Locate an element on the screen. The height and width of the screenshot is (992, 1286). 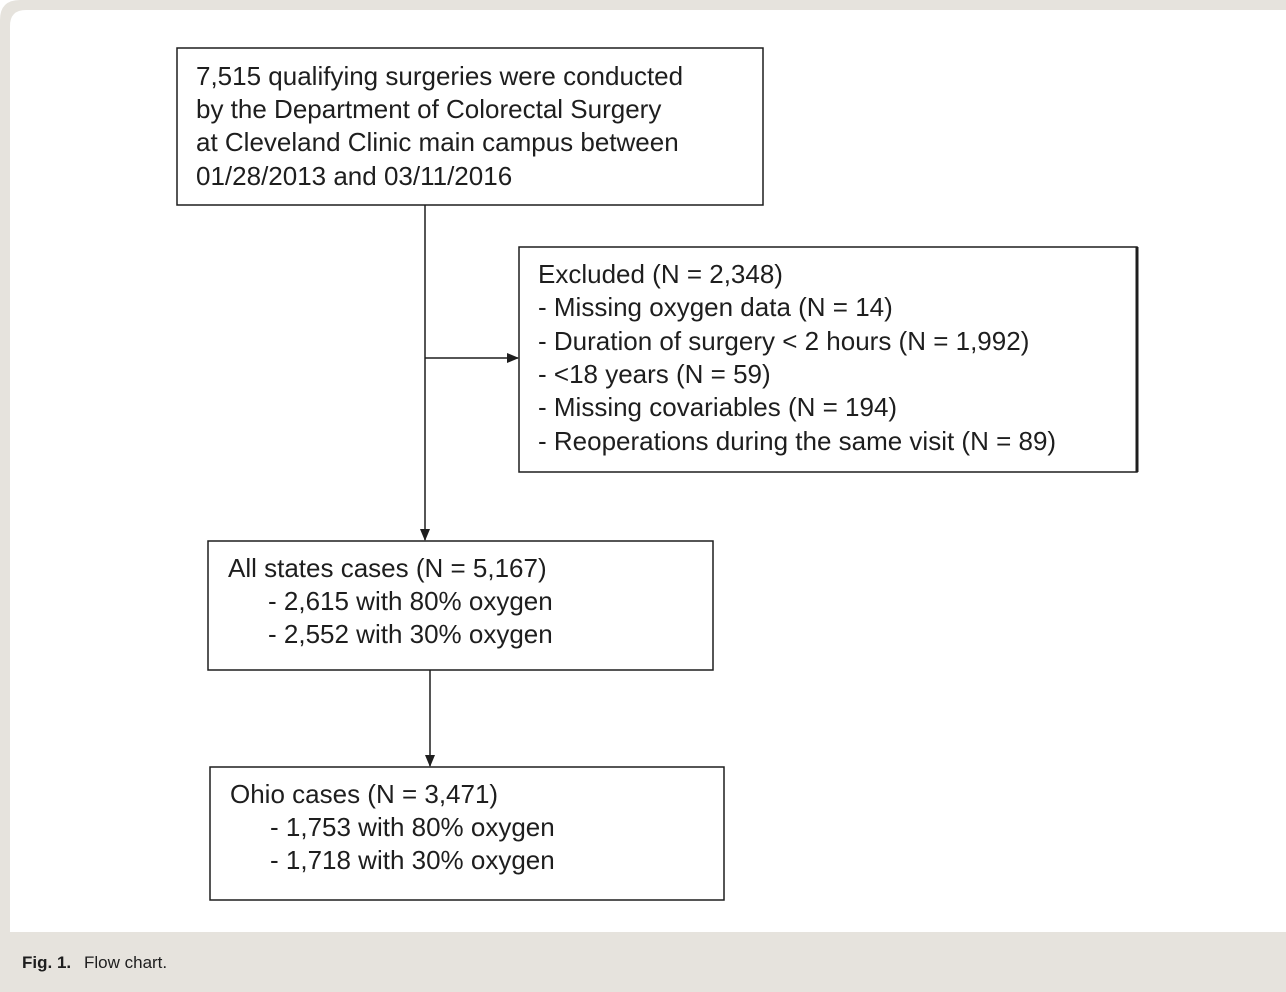
node-line: - <18 years (N = 59) is located at coordinates (654, 374).